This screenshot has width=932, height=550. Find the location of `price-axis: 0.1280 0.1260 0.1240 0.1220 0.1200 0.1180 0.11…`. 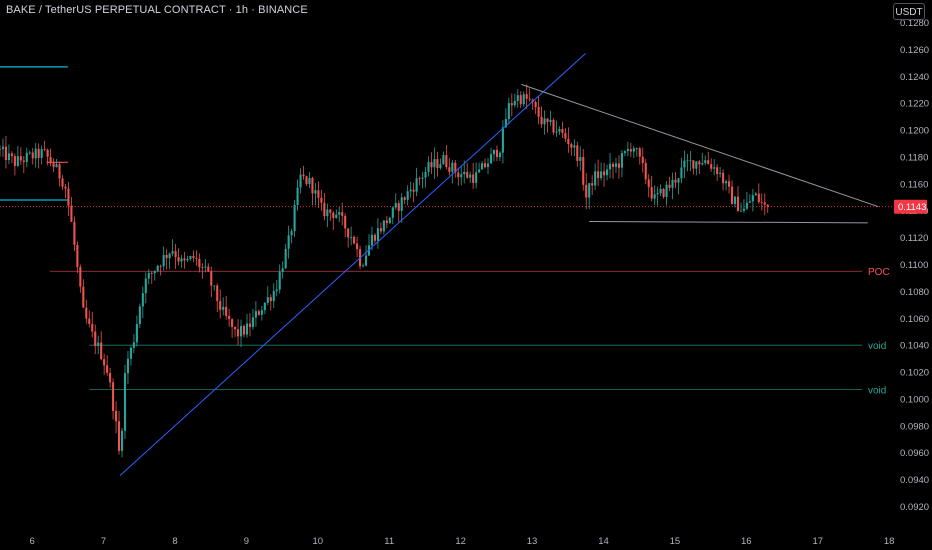

price-axis: 0.1280 0.1260 0.1240 0.1220 0.1200 0.1180 0.11… is located at coordinates (911, 265).